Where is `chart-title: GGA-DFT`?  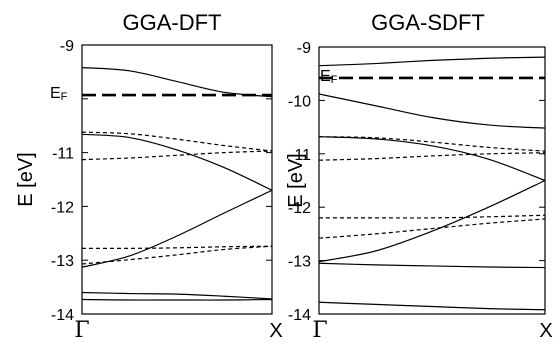
chart-title: GGA-DFT is located at coordinates (172, 22).